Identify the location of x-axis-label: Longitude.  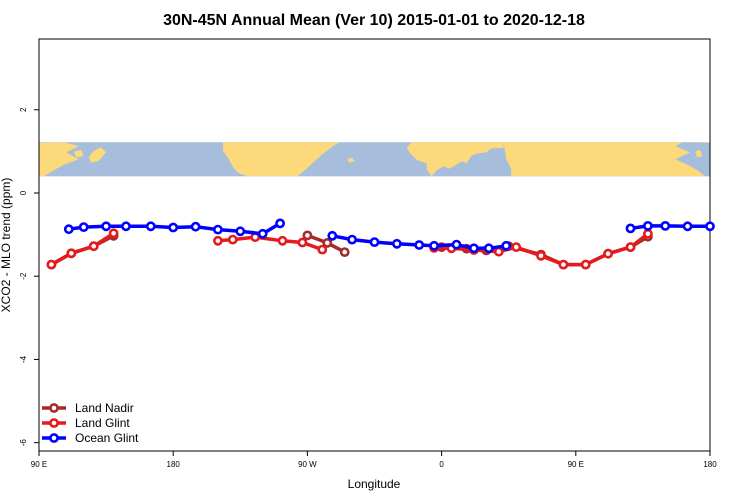
(374, 484).